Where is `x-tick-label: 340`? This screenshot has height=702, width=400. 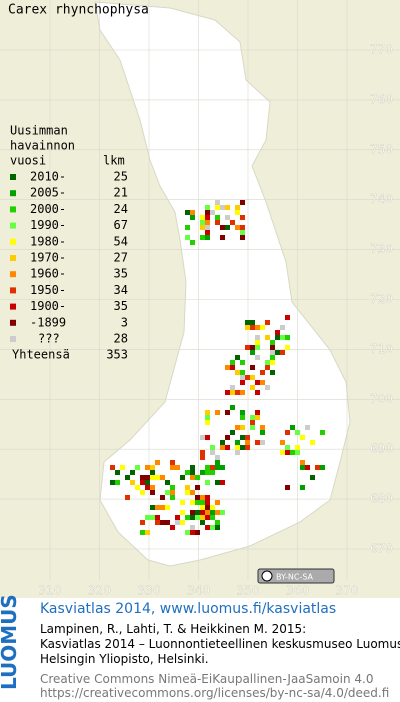
x-tick-label: 340 is located at coordinates (198, 591).